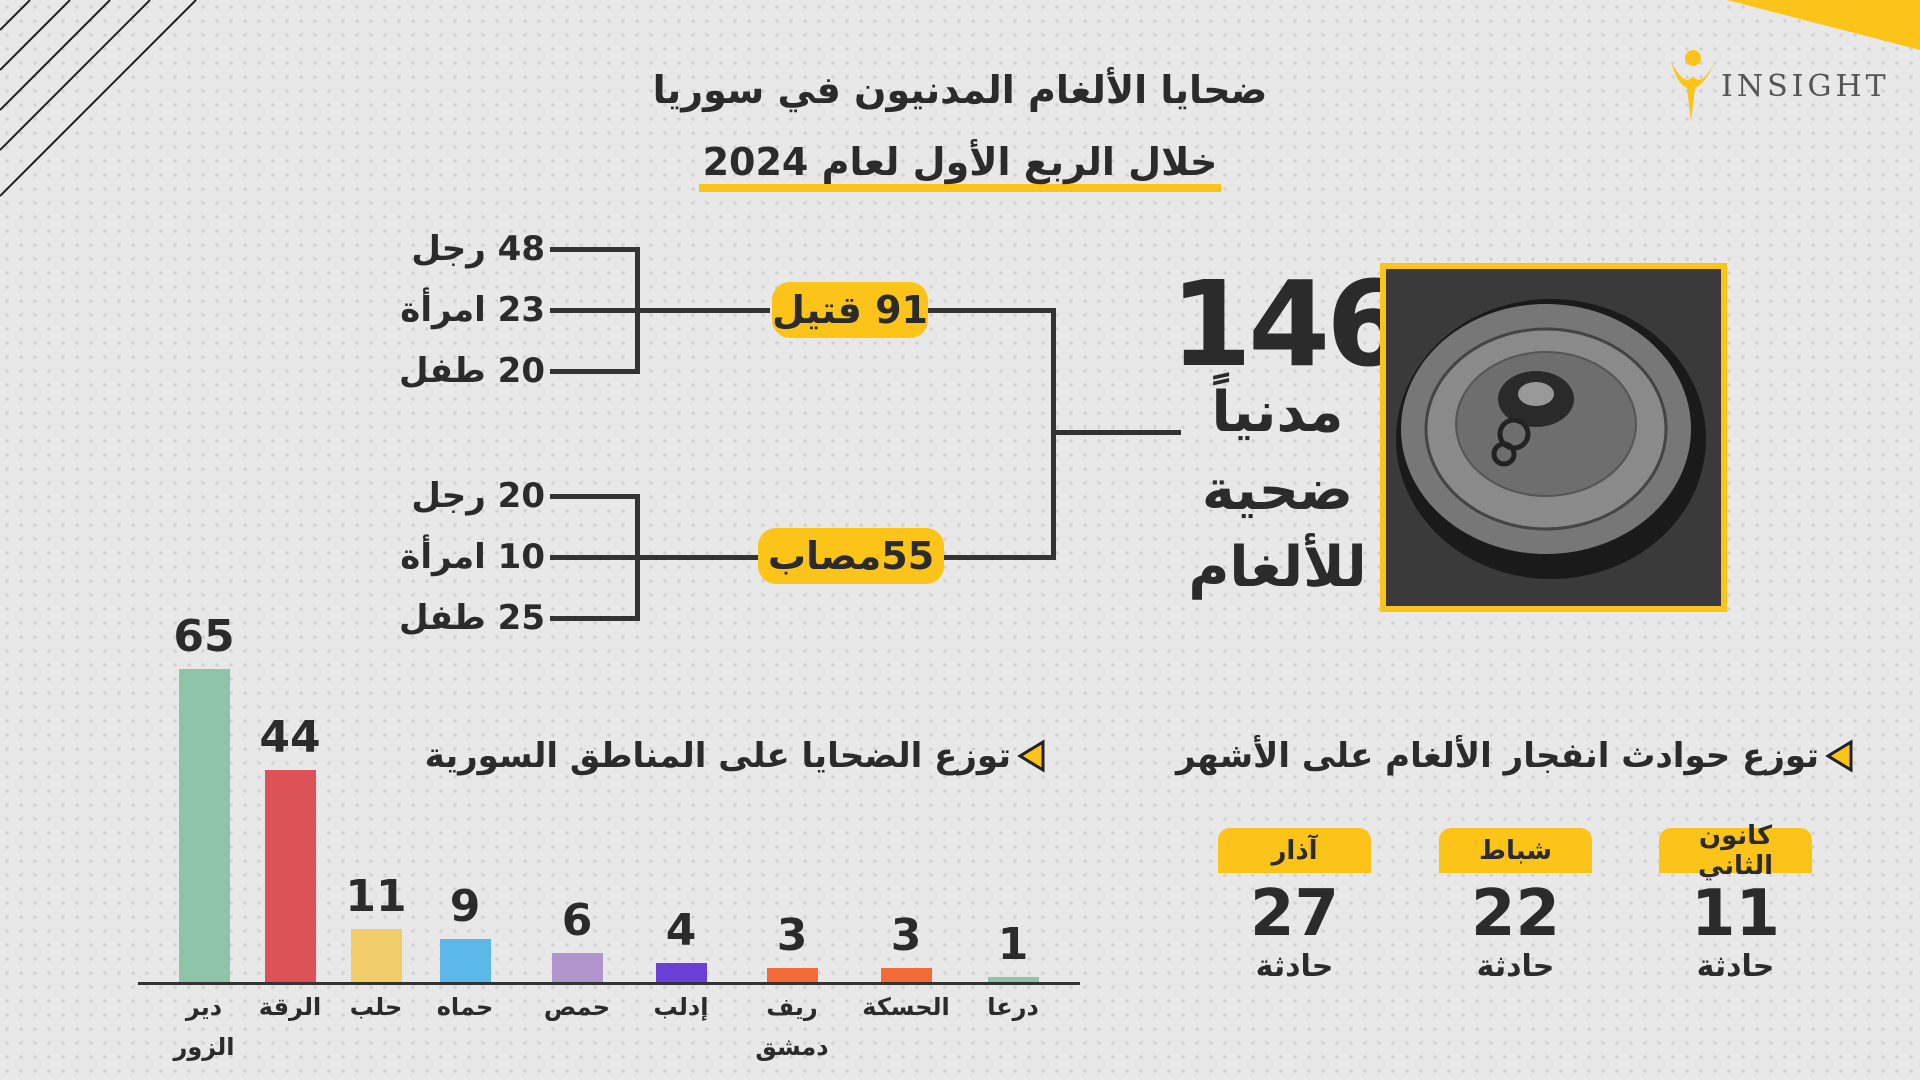 The height and width of the screenshot is (1080, 1920). I want to click on person-logo-icon, so click(1693, 86).